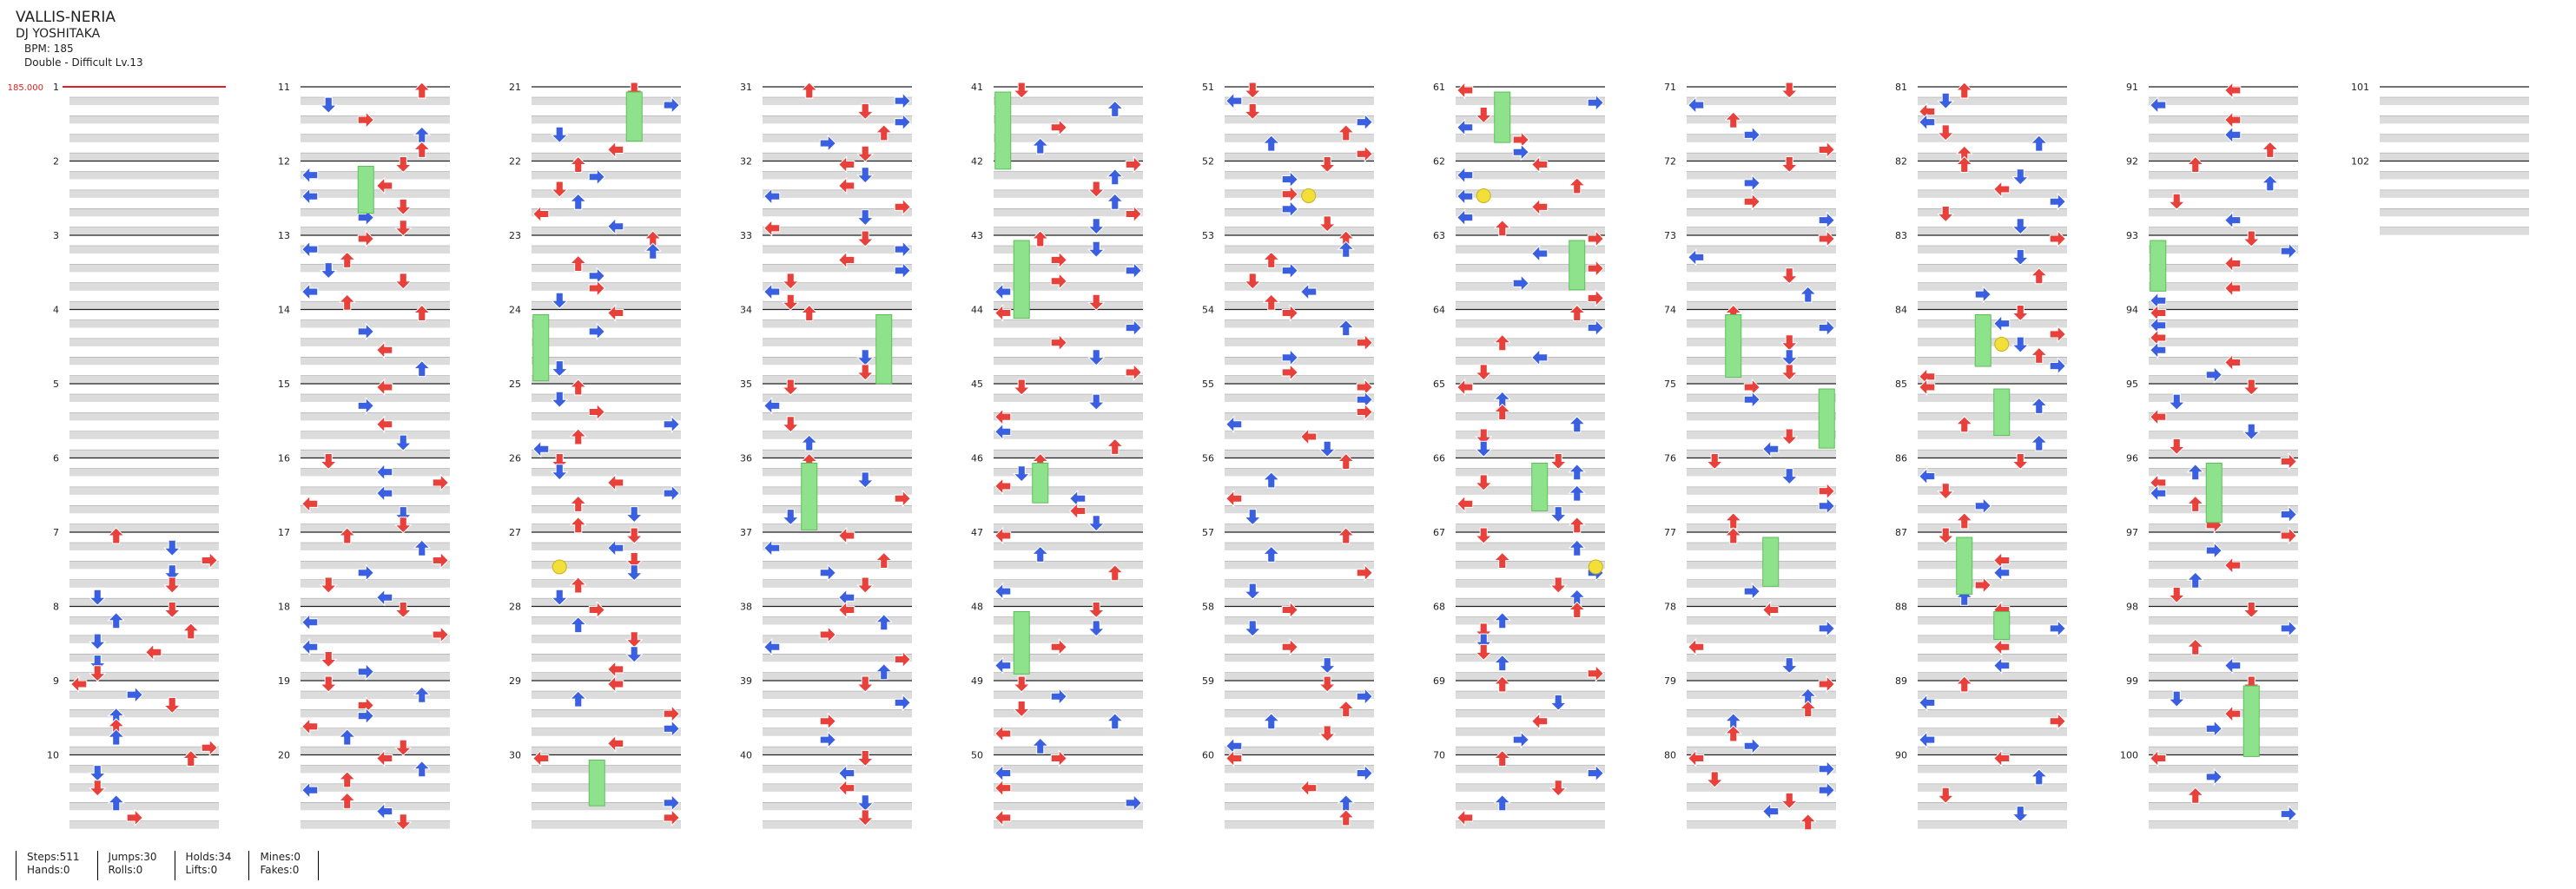 Image resolution: width=2576 pixels, height=889 pixels. What do you see at coordinates (2132, 236) in the screenshot?
I see `measure-number: 93` at bounding box center [2132, 236].